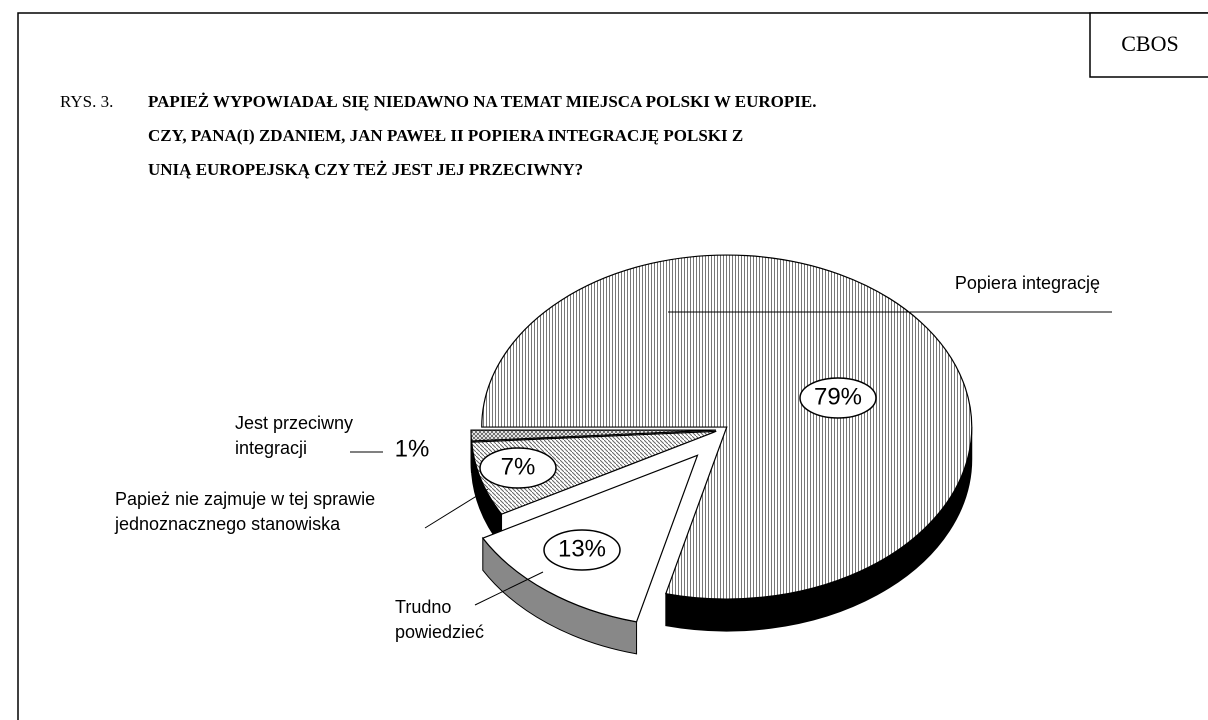  I want to click on value-label: 79%, so click(838, 396).